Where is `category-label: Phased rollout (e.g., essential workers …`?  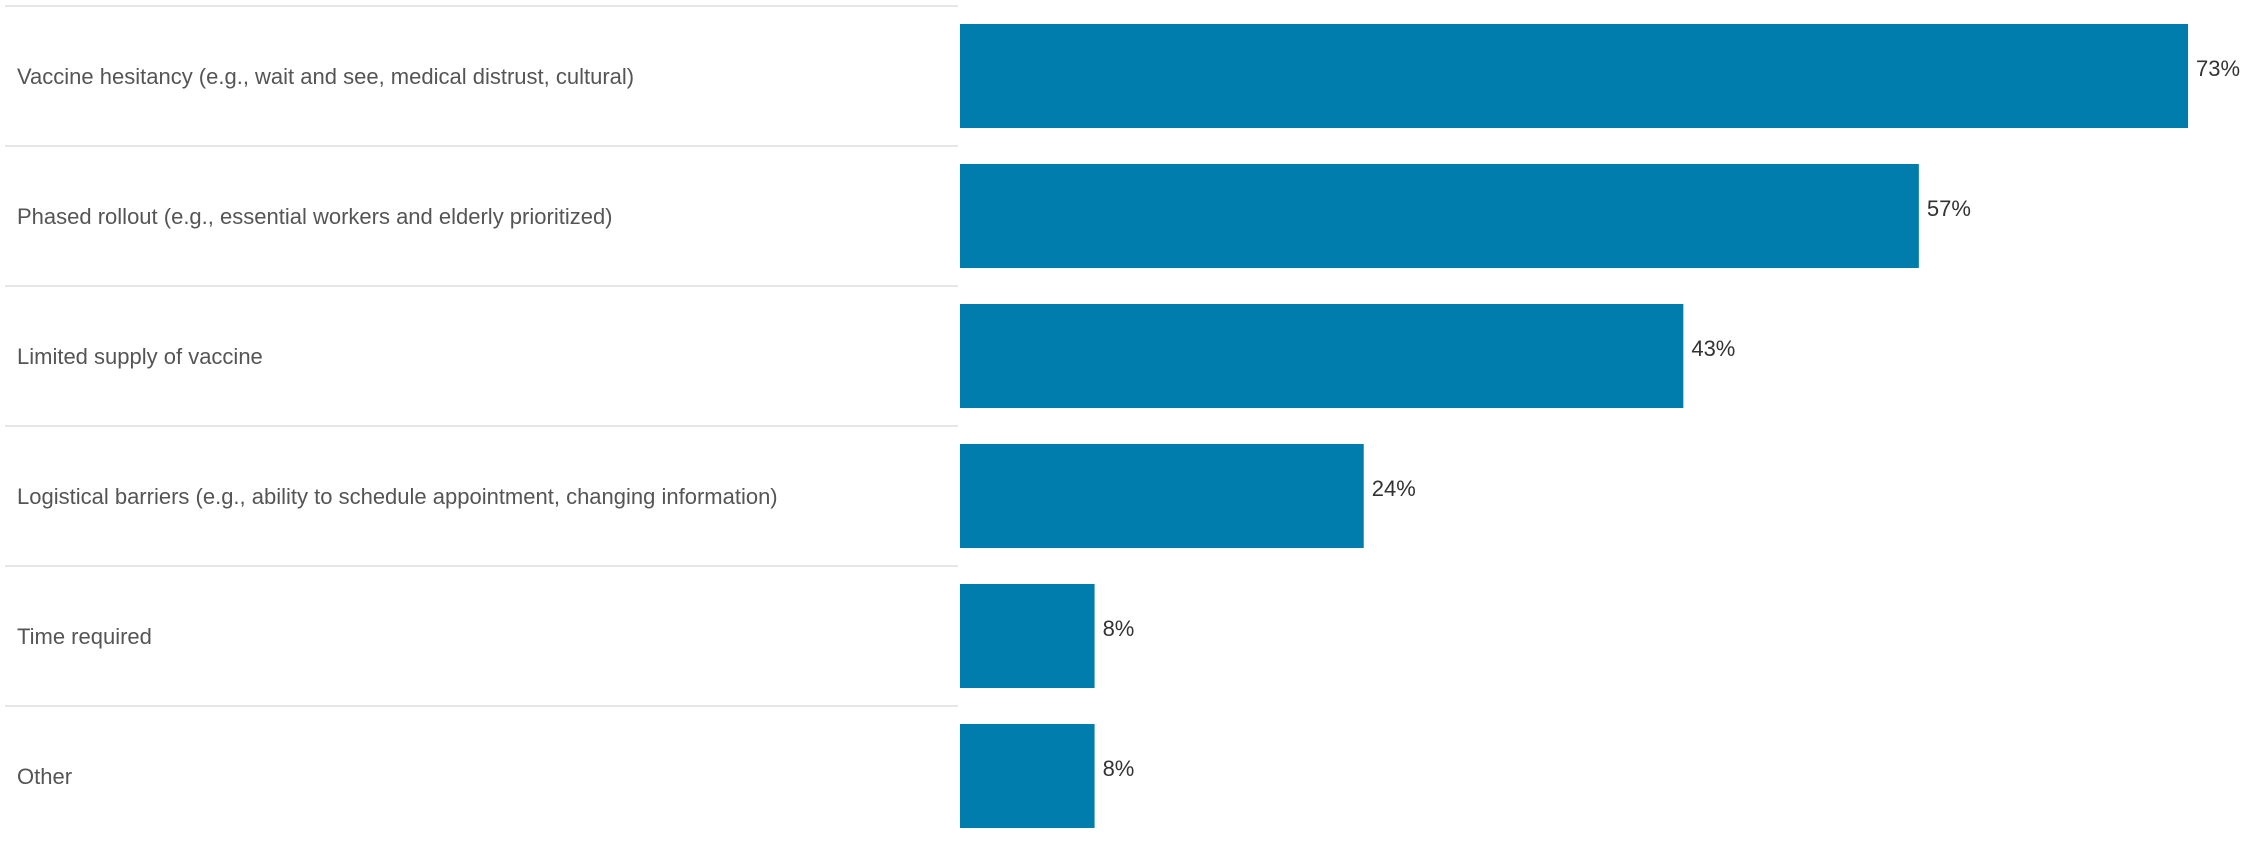 category-label: Phased rollout (e.g., essential workers … is located at coordinates (315, 216).